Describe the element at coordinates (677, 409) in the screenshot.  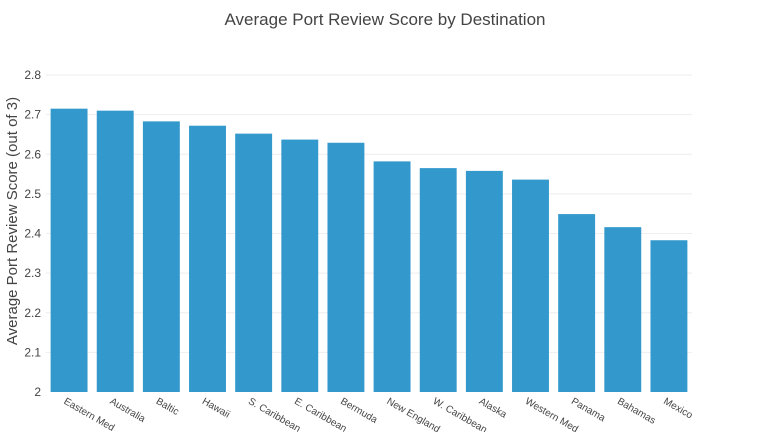
I see `x-tick-label: Mexico` at that location.